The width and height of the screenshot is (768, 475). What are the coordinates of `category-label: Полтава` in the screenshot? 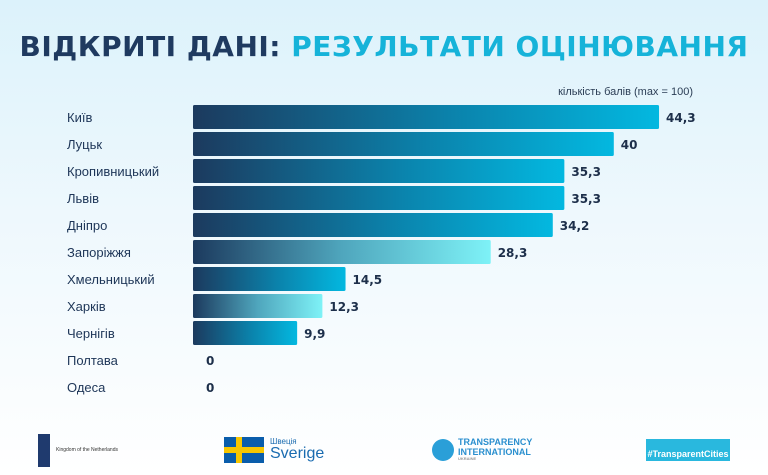 It's located at (93, 360).